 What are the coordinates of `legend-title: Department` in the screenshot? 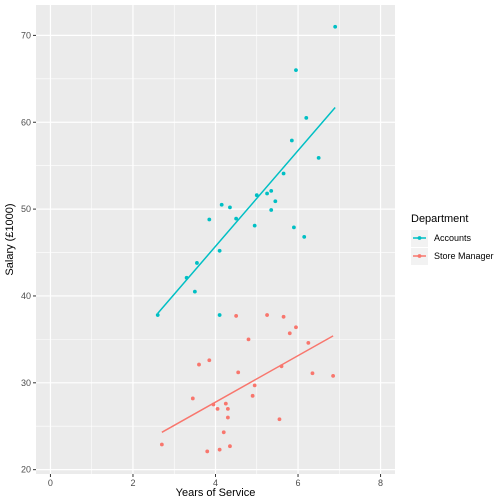 It's located at (439, 219).